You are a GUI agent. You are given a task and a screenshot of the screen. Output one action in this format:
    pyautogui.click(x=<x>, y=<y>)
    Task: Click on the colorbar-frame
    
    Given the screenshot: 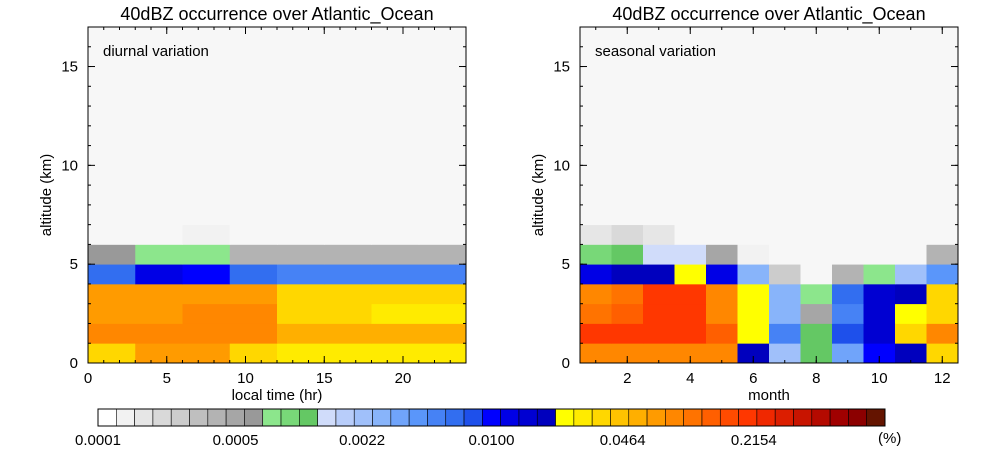 What is the action you would take?
    pyautogui.click(x=491, y=417)
    